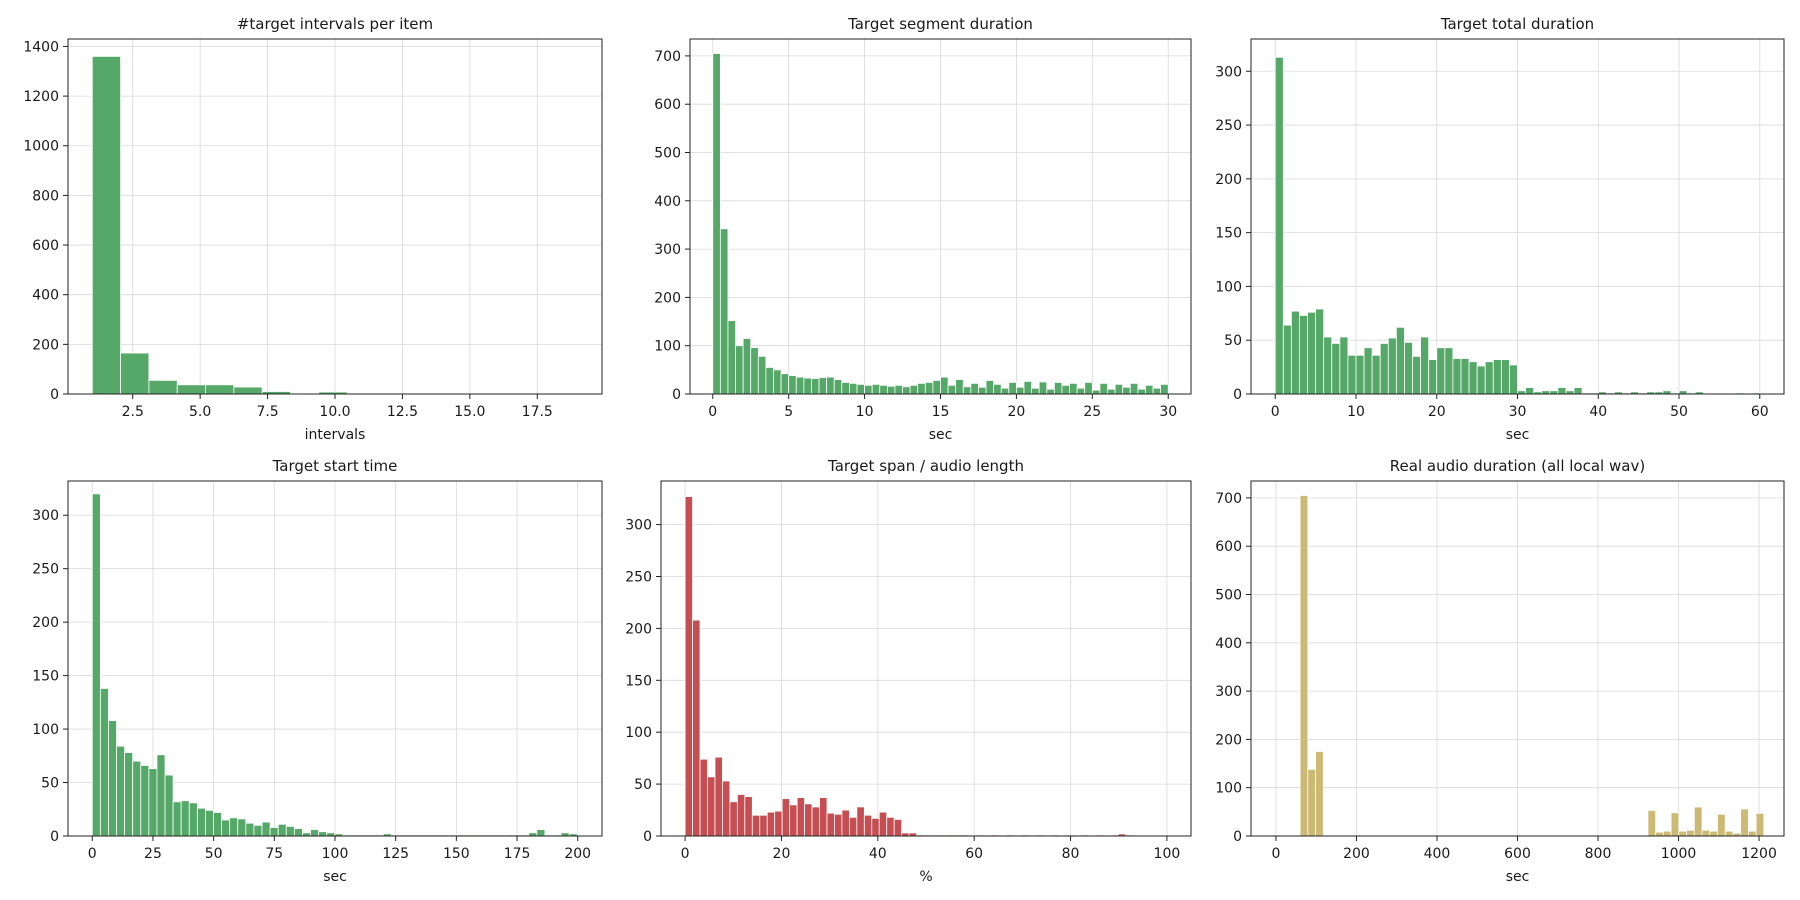 This screenshot has width=1800, height=900. What do you see at coordinates (1356, 412) in the screenshot?
I see `x-tick-label: 10` at bounding box center [1356, 412].